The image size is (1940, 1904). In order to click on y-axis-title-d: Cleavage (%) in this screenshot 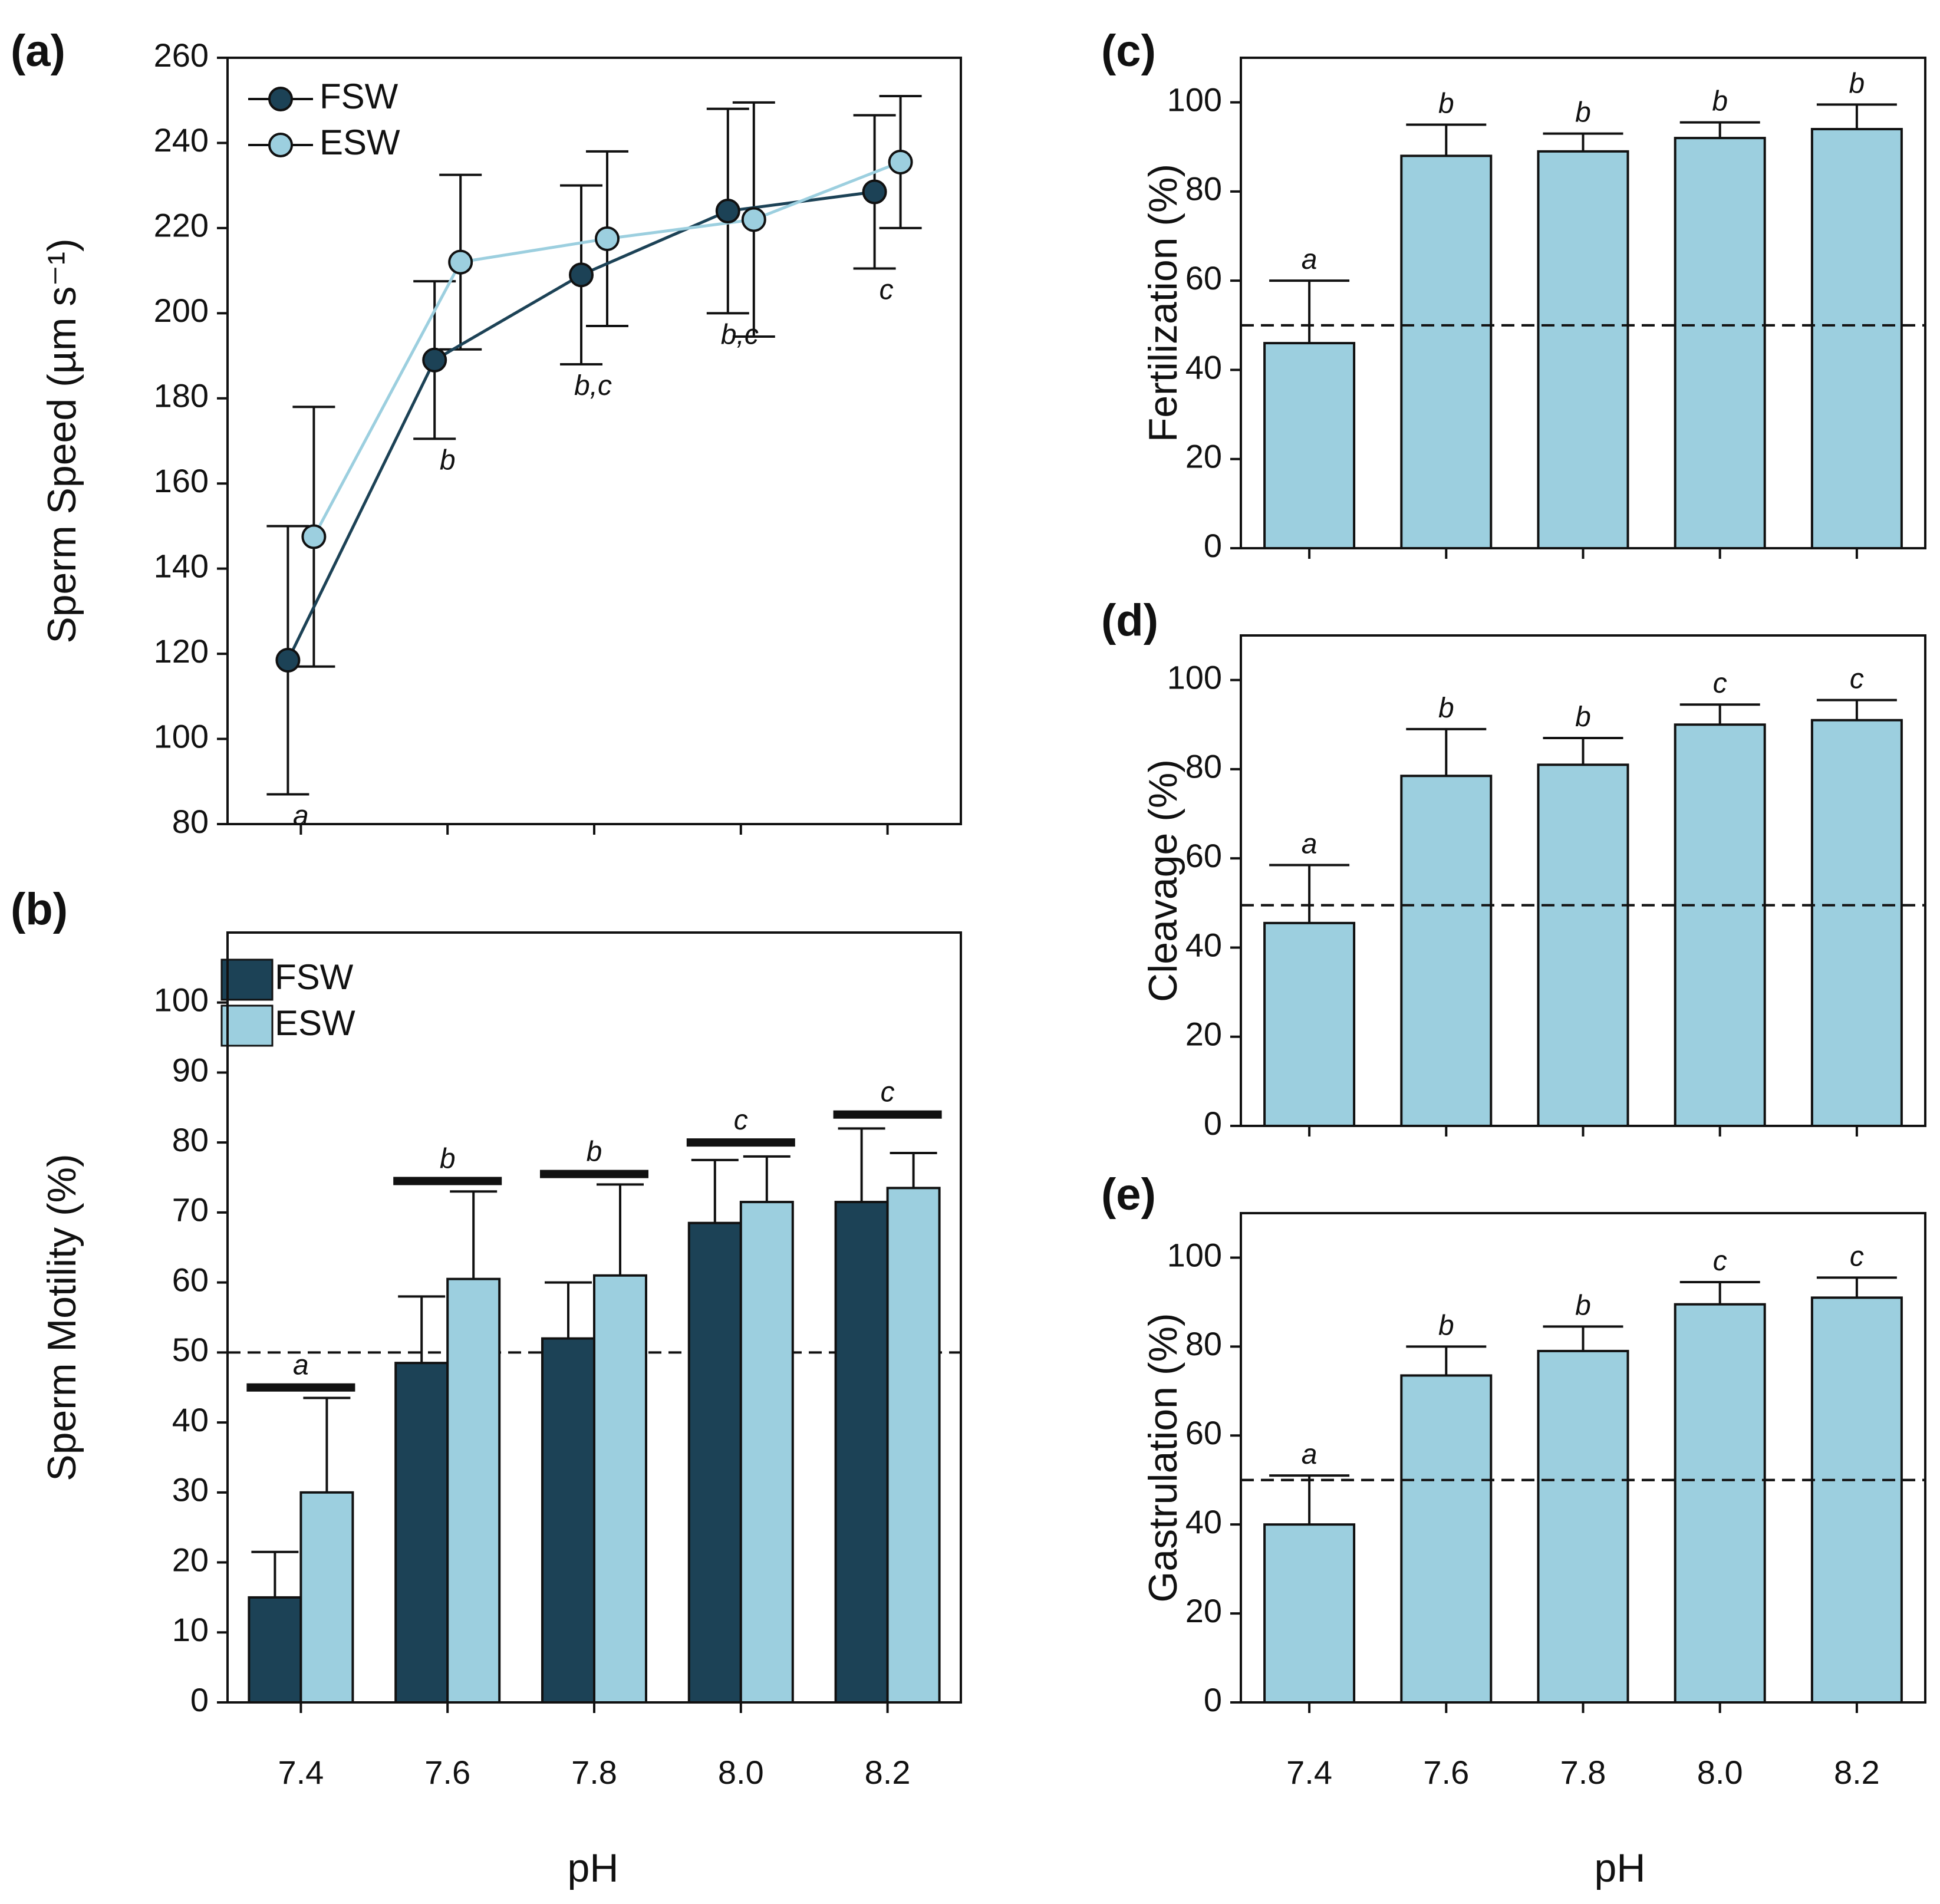, I will do `click(1163, 880)`.